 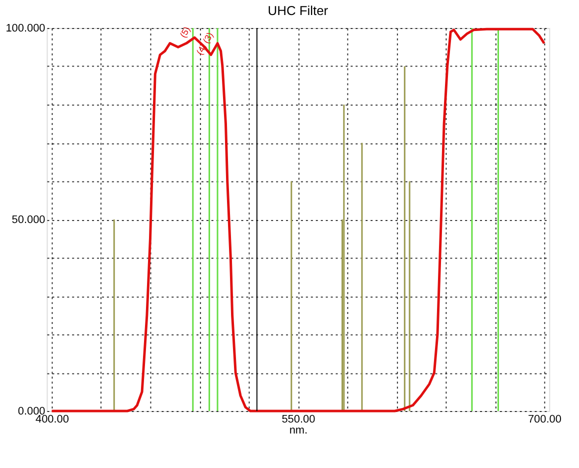 What do you see at coordinates (298, 430) in the screenshot?
I see `x-axis-title: nm.` at bounding box center [298, 430].